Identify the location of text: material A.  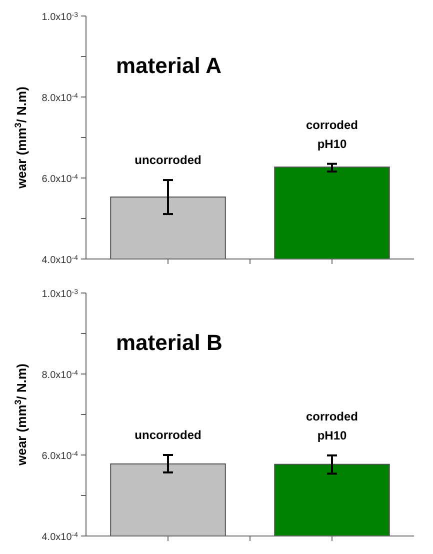
(169, 65).